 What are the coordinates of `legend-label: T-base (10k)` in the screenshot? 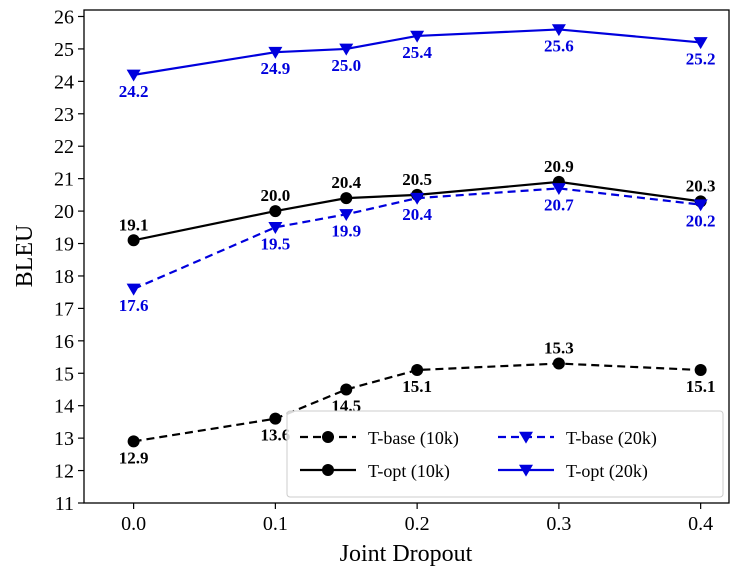 It's located at (413, 438).